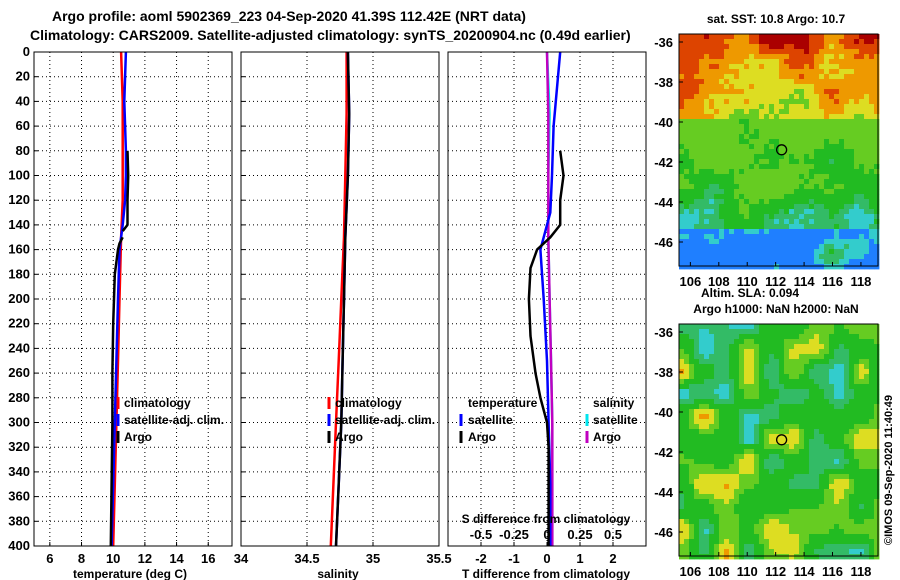  What do you see at coordinates (832, 281) in the screenshot?
I see `lon-tick-label: 116` at bounding box center [832, 281].